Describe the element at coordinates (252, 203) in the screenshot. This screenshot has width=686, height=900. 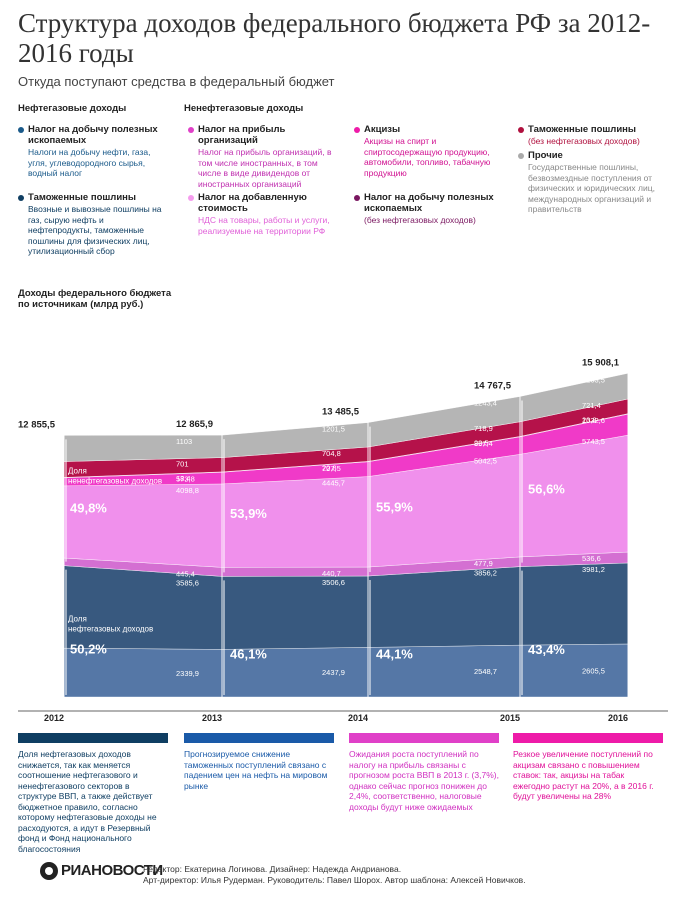
I see `legend-title: Налог на добавленную стоимость` at that location.